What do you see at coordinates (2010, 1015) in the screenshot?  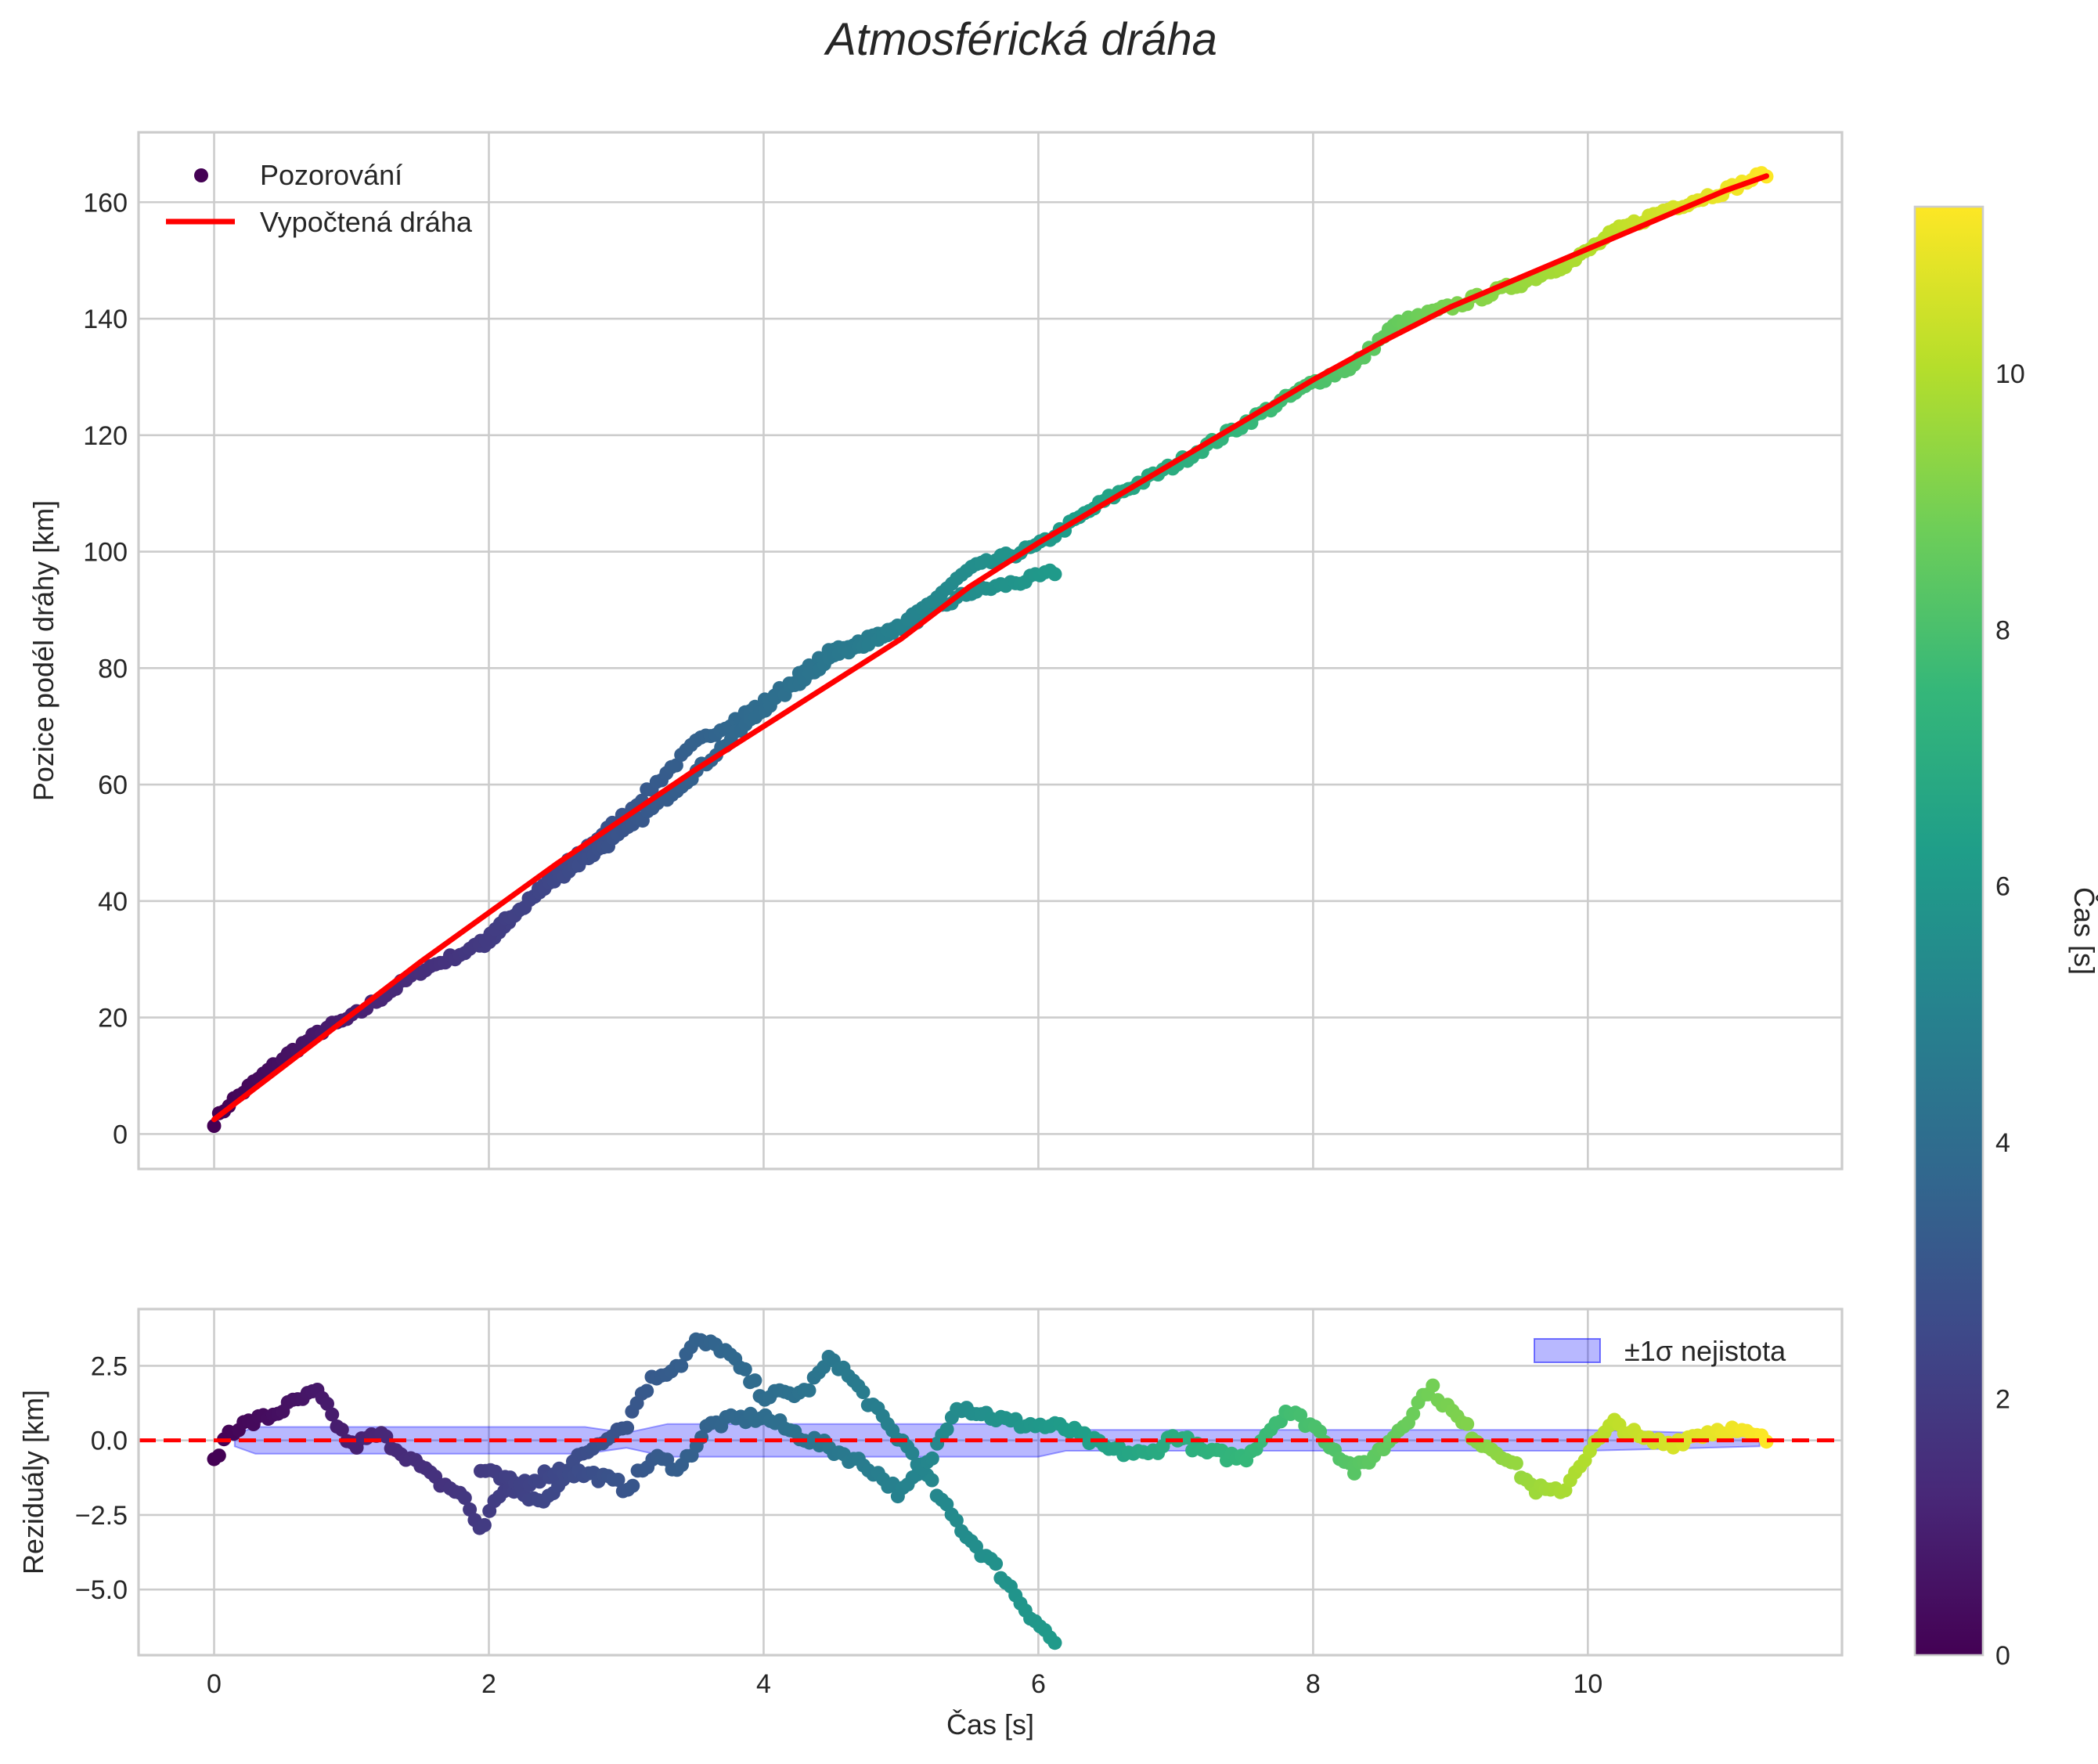 I see `colorbar-ticks: 0 2 4 6 8 10` at bounding box center [2010, 1015].